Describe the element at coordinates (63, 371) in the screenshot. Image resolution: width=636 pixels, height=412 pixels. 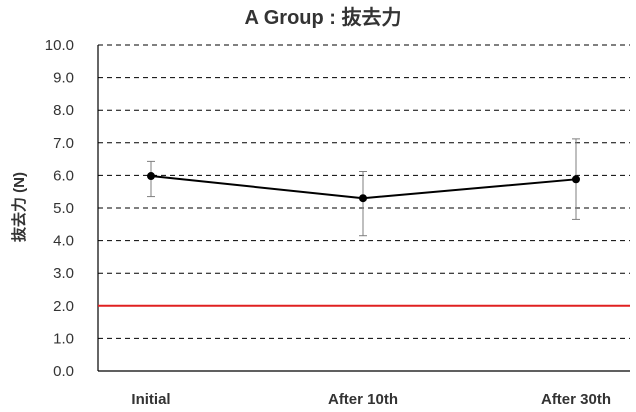
I see `y-tick-label: 0.0` at that location.